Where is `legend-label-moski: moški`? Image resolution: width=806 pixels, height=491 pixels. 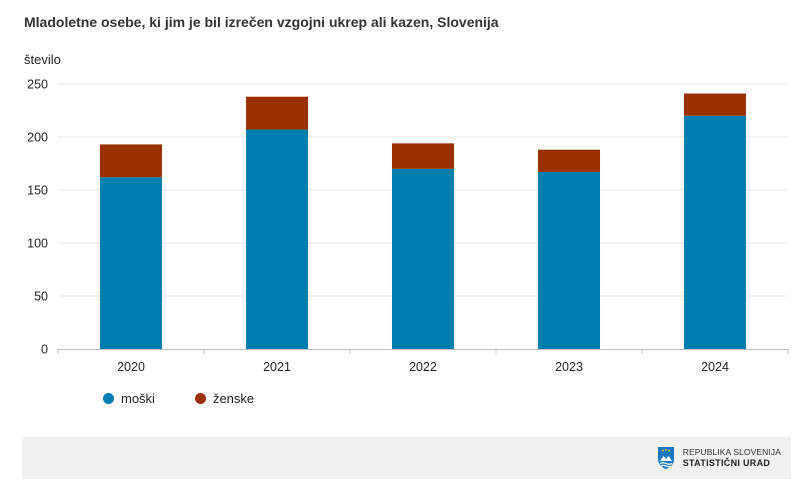
legend-label-moski: moški is located at coordinates (138, 398).